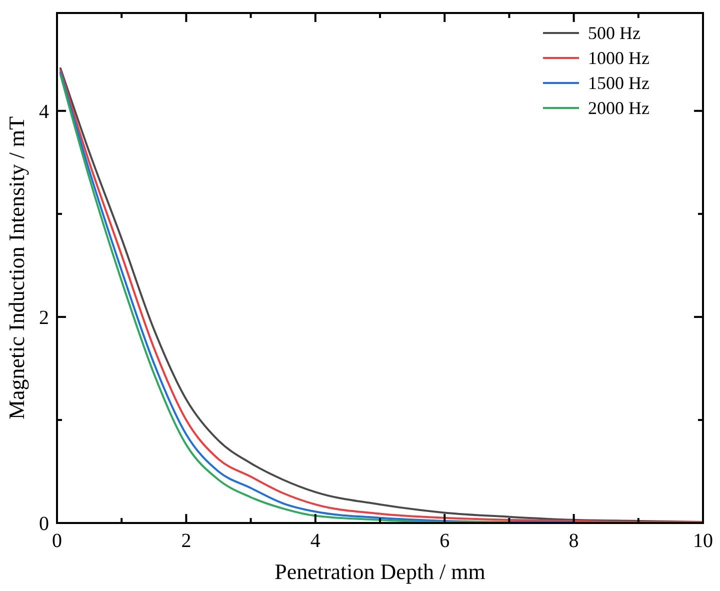 This screenshot has width=720, height=591. Describe the element at coordinates (44, 111) in the screenshot. I see `y-tick-label: 4` at that location.